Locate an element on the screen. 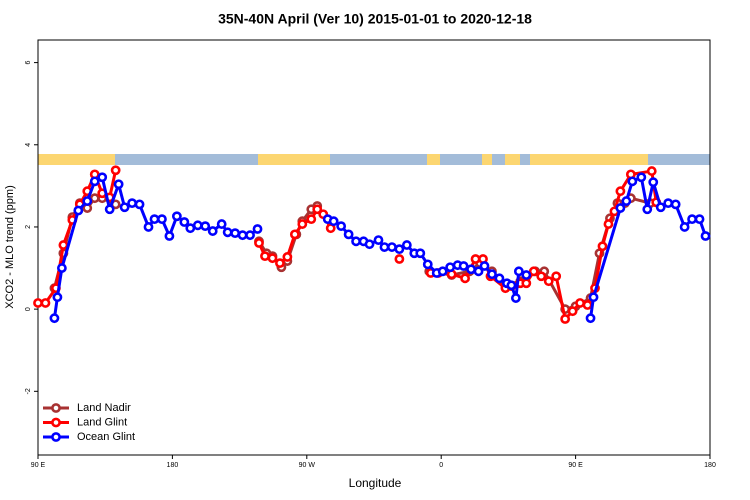 The width and height of the screenshot is (750, 500). y-tick-label: 4 is located at coordinates (28, 145).